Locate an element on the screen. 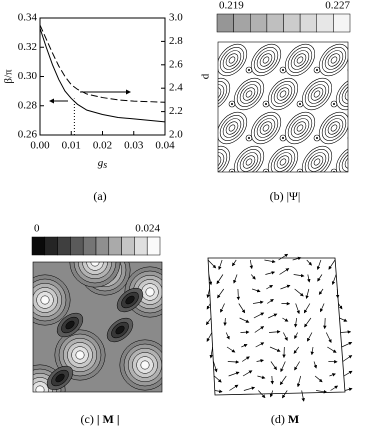  plot-frame is located at coordinates (102, 76).